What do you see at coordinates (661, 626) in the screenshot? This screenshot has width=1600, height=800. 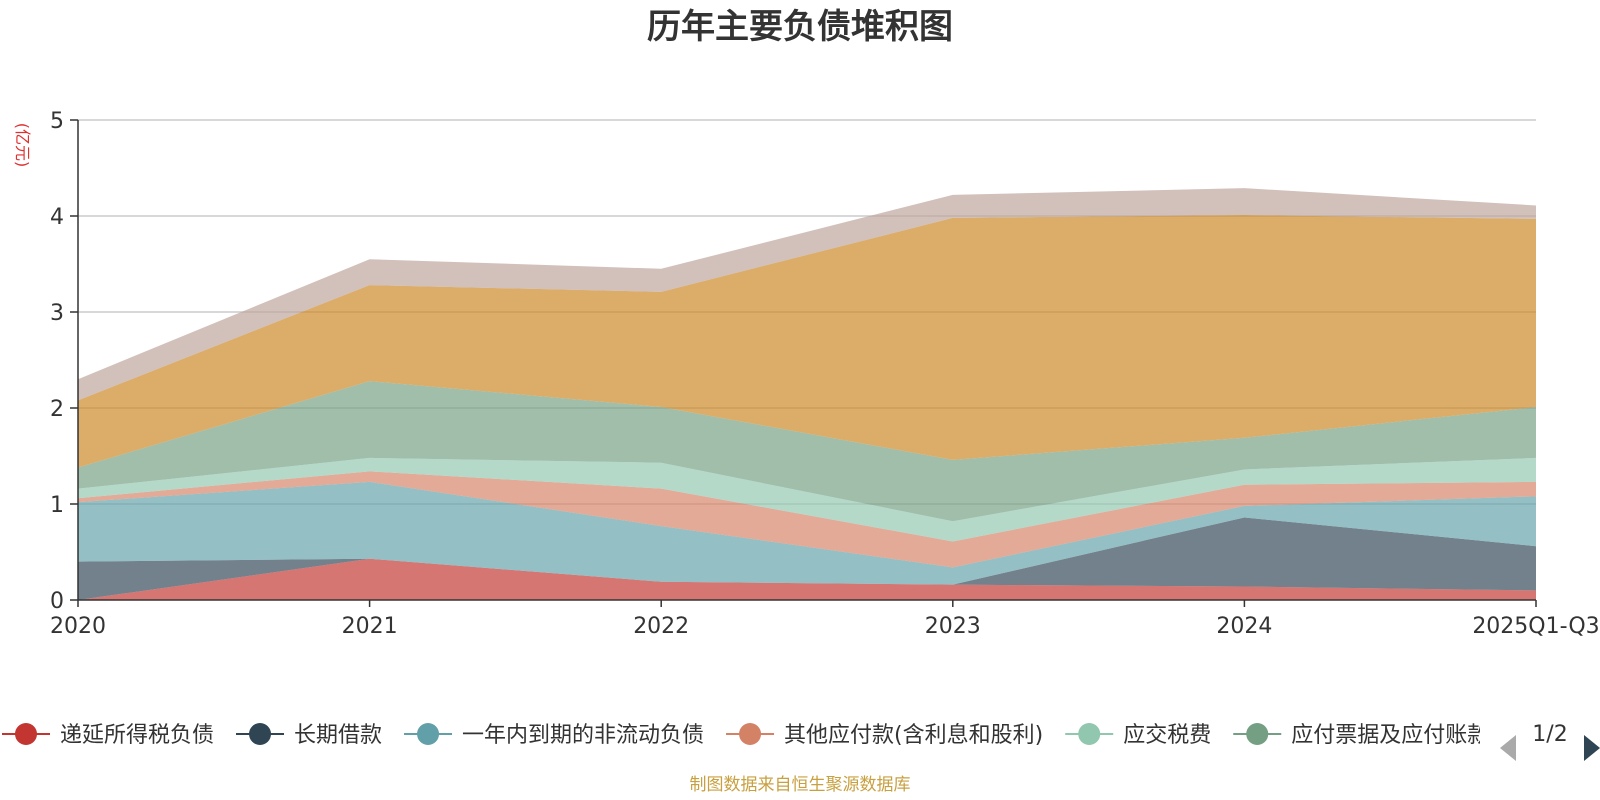 I see `x-tick-label: 2022` at bounding box center [661, 626].